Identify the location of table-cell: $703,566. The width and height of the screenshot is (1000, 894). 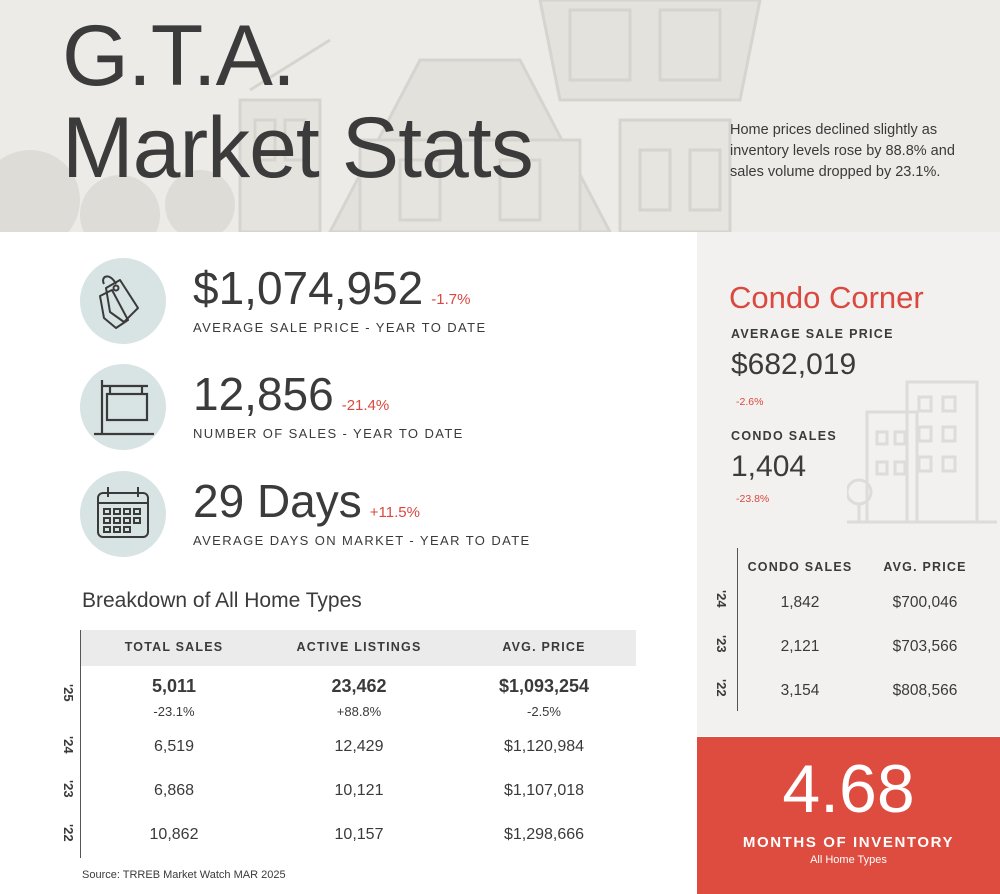
(925, 646).